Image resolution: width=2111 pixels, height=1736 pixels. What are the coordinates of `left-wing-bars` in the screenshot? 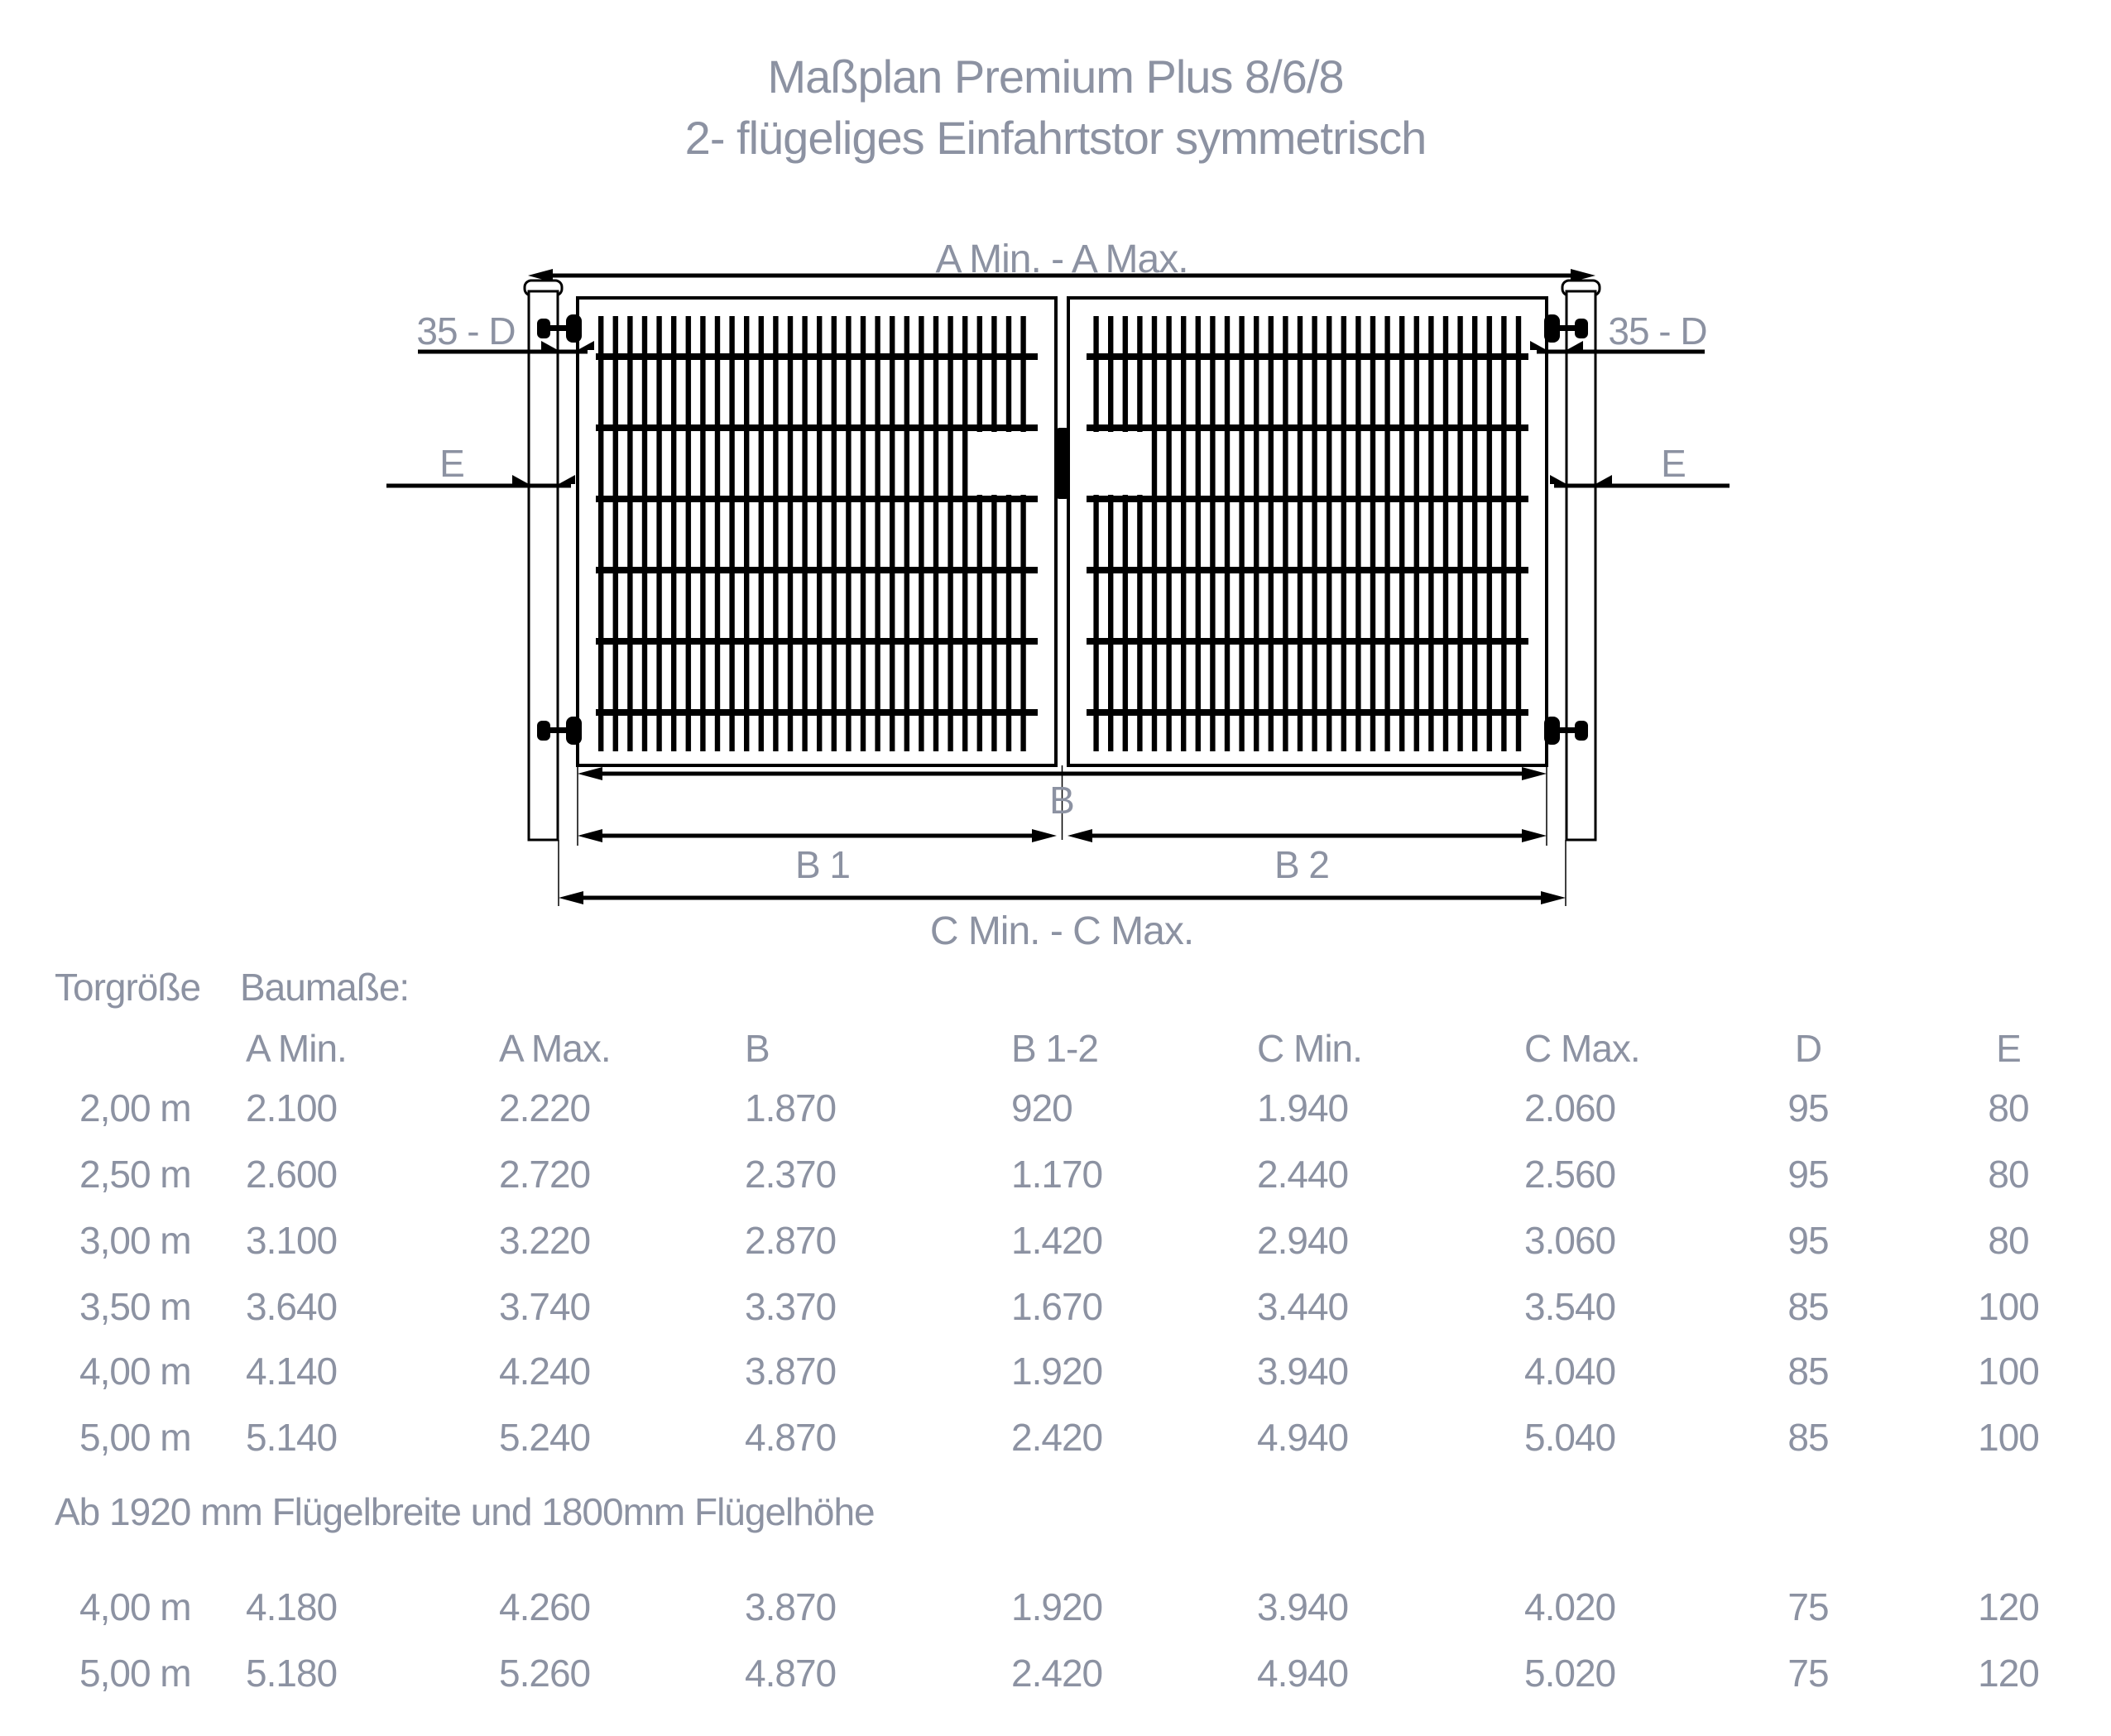 It's located at (816, 533).